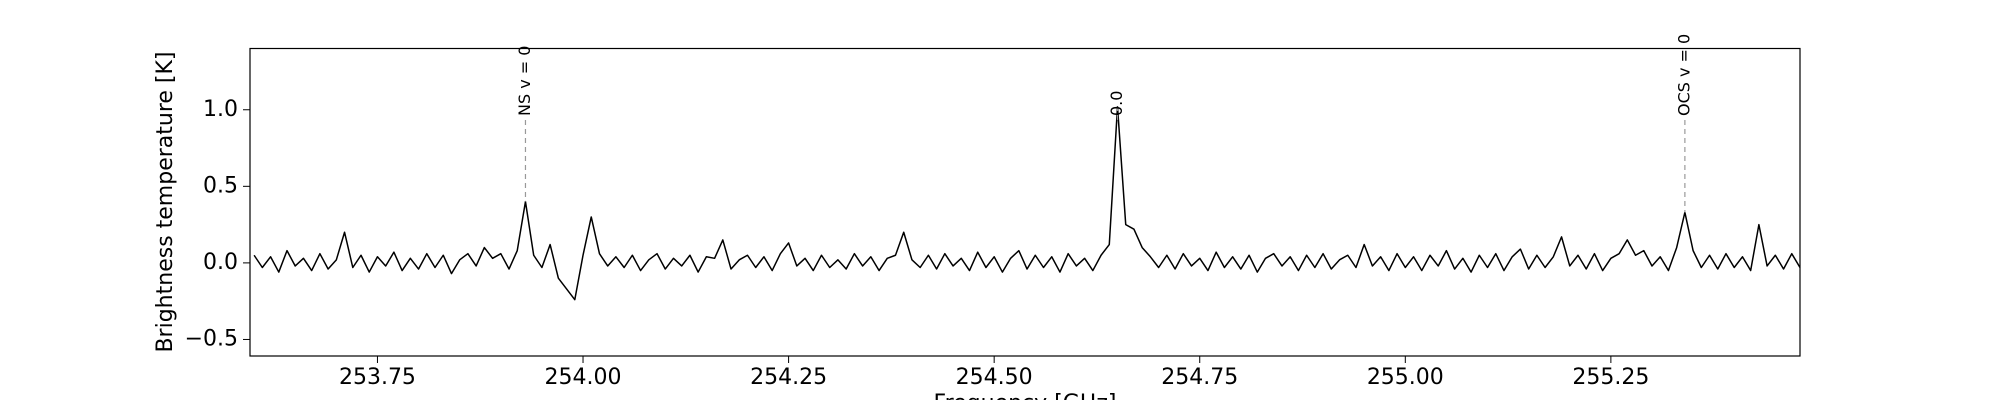  I want to click on x-tick-label: 254.00, so click(583, 377).